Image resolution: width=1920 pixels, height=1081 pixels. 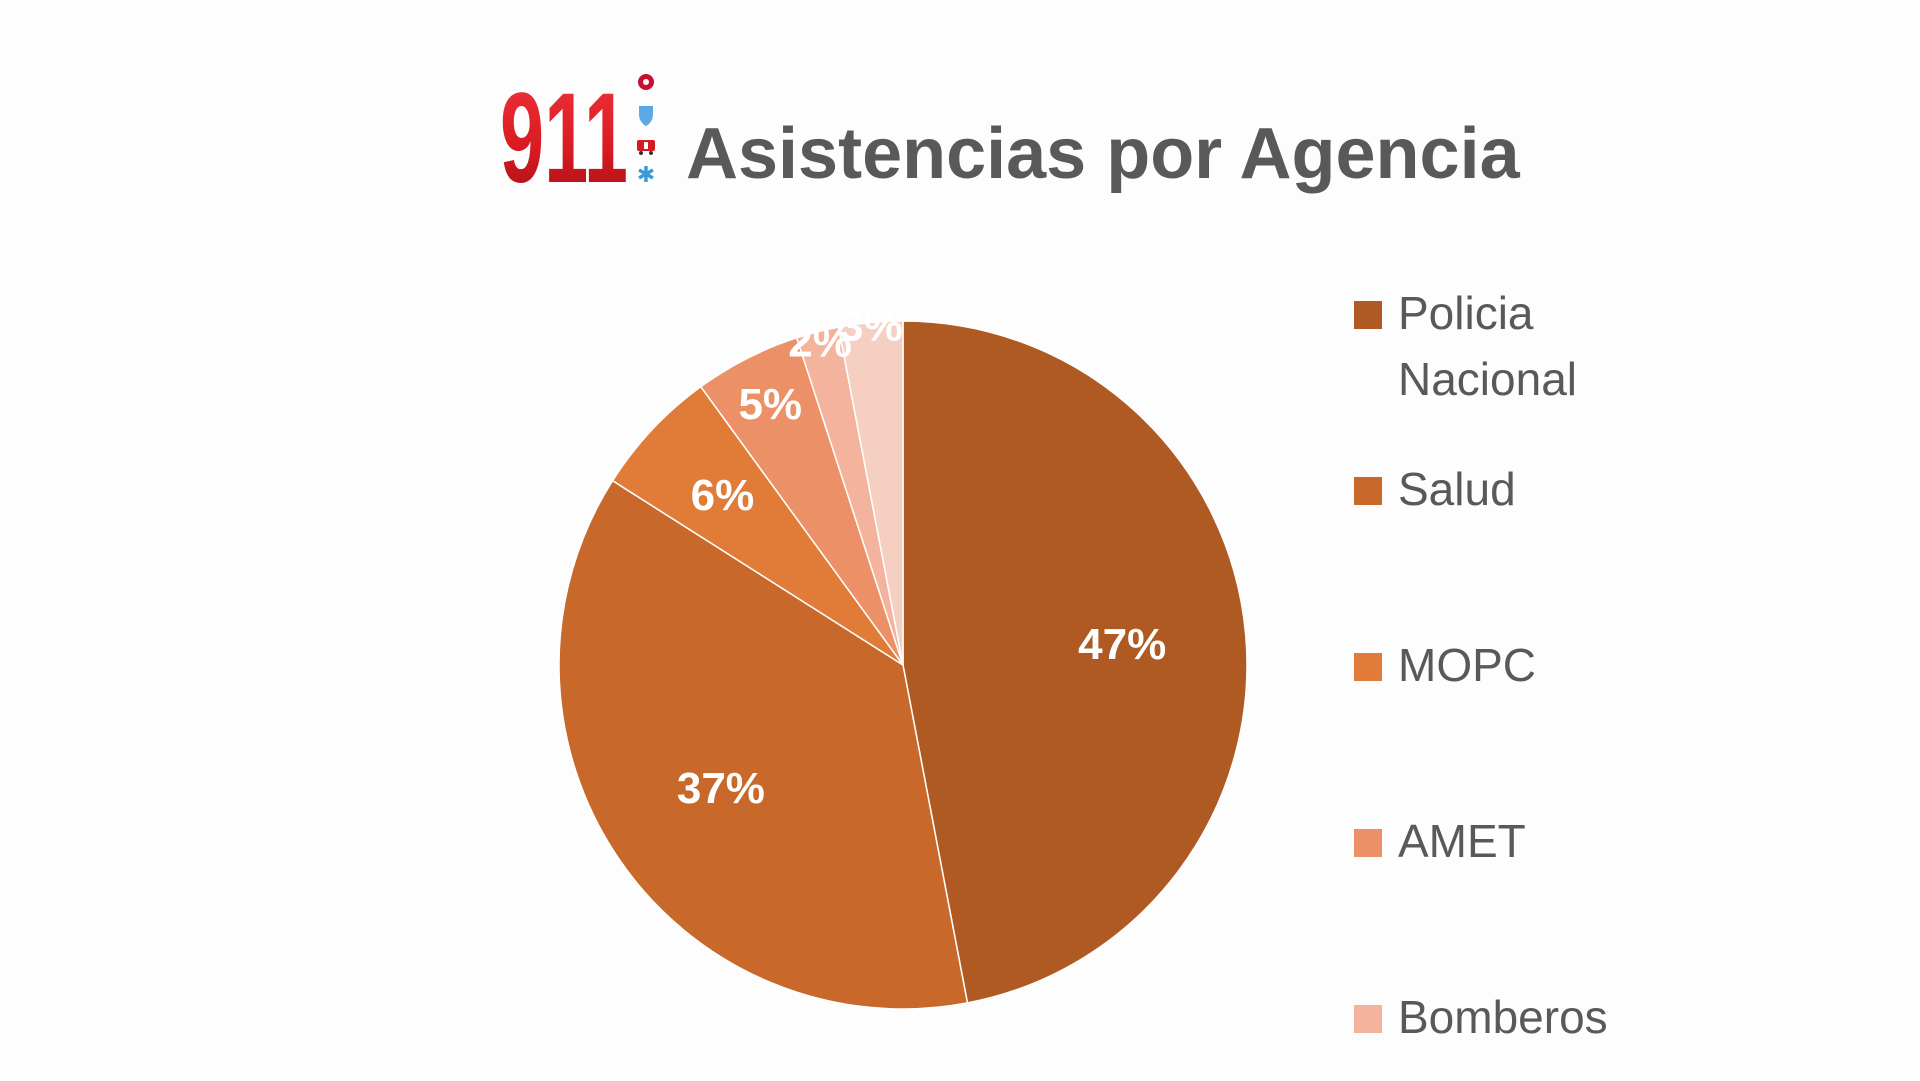 I want to click on pie-slice-policia-nacional, so click(x=1075, y=662).